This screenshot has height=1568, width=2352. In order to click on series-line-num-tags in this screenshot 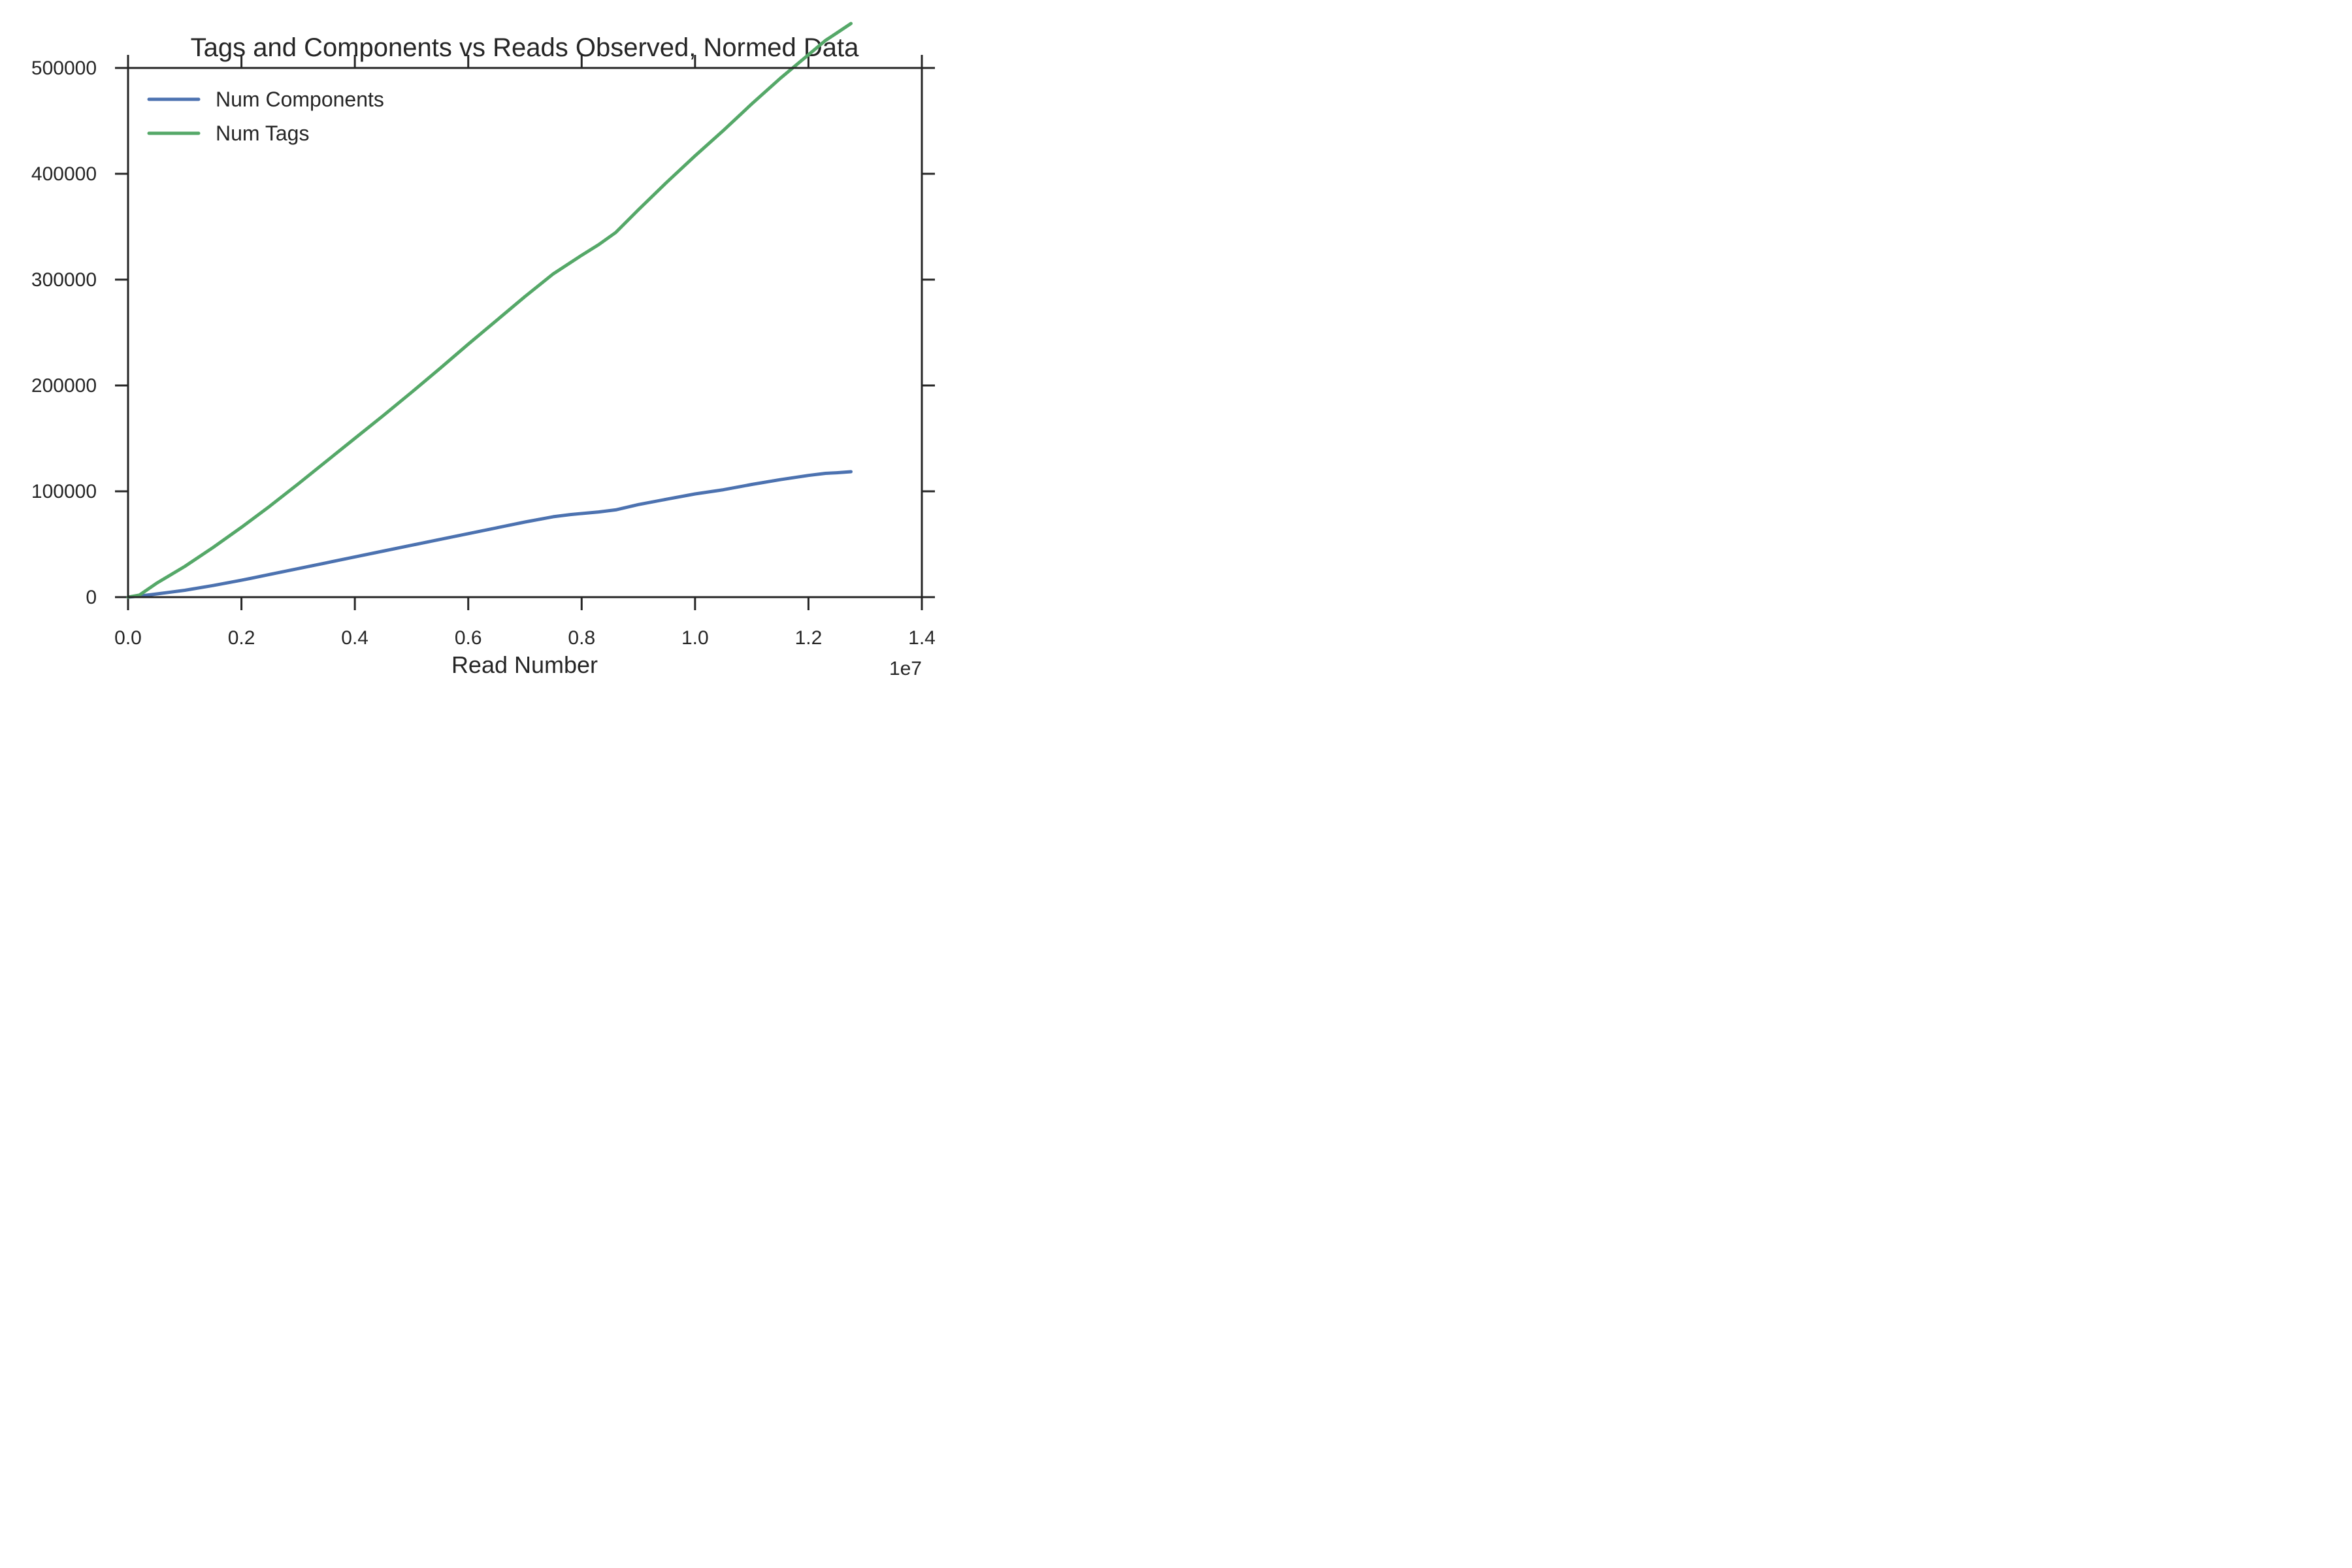, I will do `click(489, 310)`.